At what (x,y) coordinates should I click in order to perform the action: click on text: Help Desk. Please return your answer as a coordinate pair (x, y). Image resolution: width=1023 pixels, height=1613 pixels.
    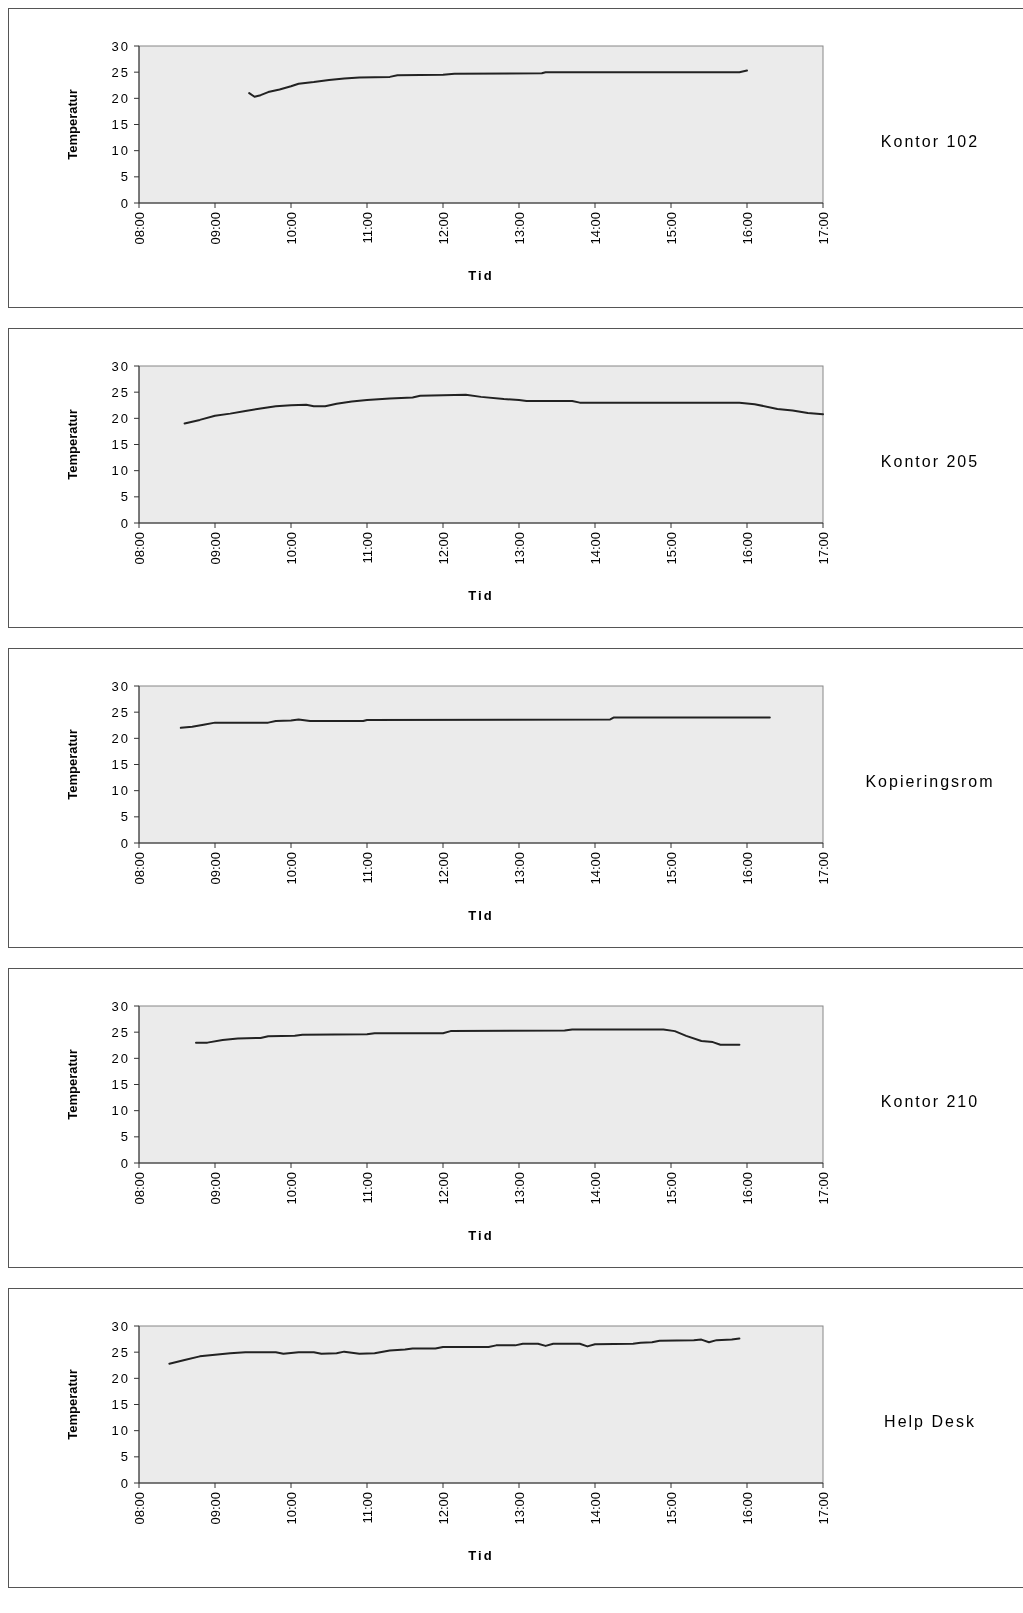
    Looking at the image, I should click on (930, 1421).